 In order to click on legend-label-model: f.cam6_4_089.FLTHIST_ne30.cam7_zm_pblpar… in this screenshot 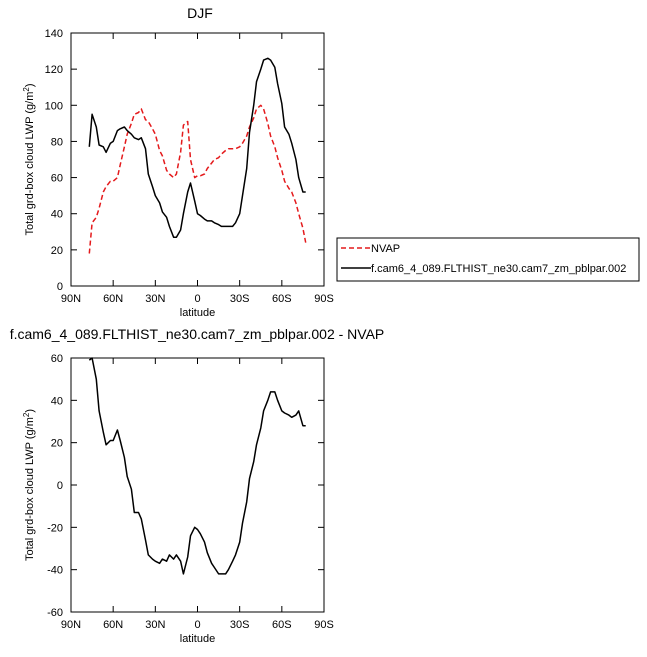, I will do `click(498, 269)`.